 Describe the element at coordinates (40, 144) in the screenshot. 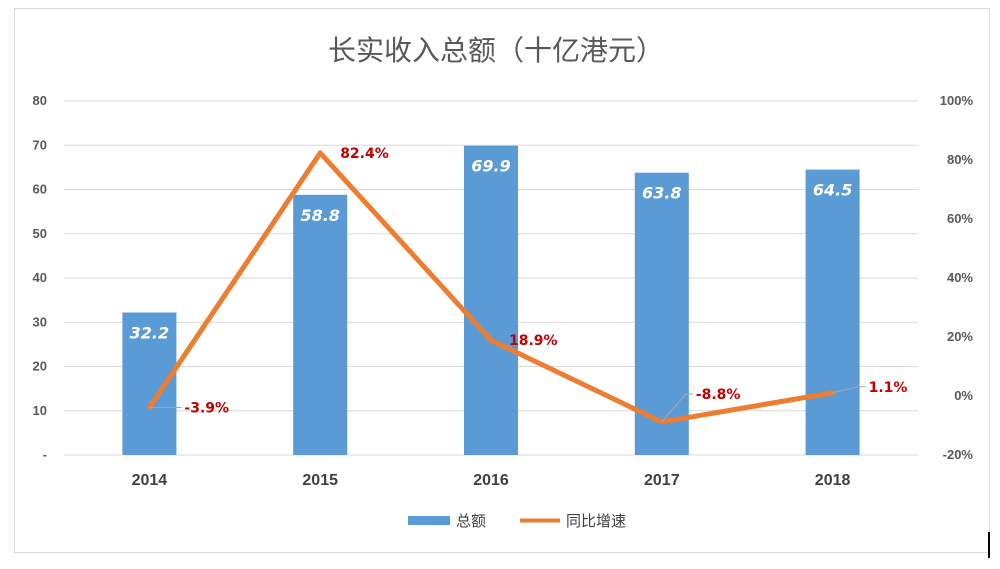

I see `y-left-tick-label: 70` at that location.